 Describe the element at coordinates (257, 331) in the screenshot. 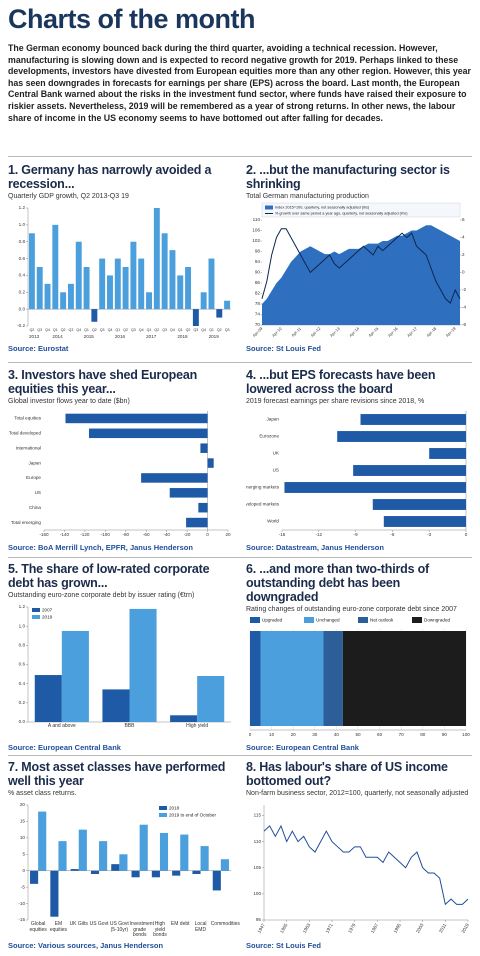

I see `x-tick-label: Apr-09` at that location.